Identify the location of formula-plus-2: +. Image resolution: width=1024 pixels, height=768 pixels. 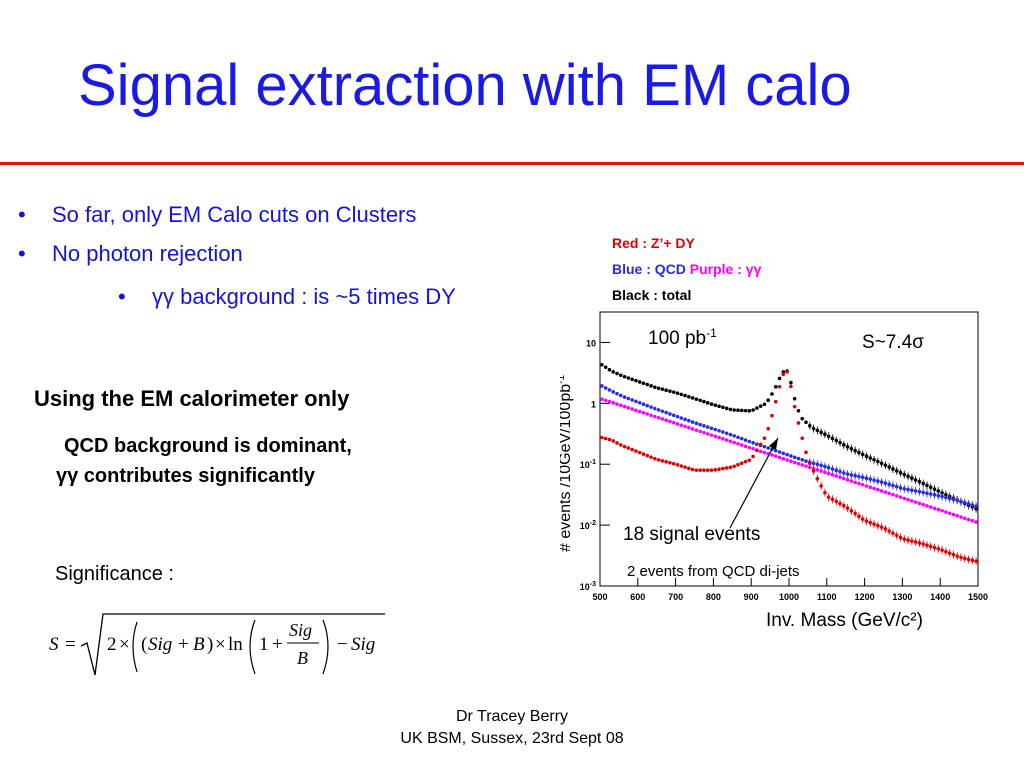
(277, 644).